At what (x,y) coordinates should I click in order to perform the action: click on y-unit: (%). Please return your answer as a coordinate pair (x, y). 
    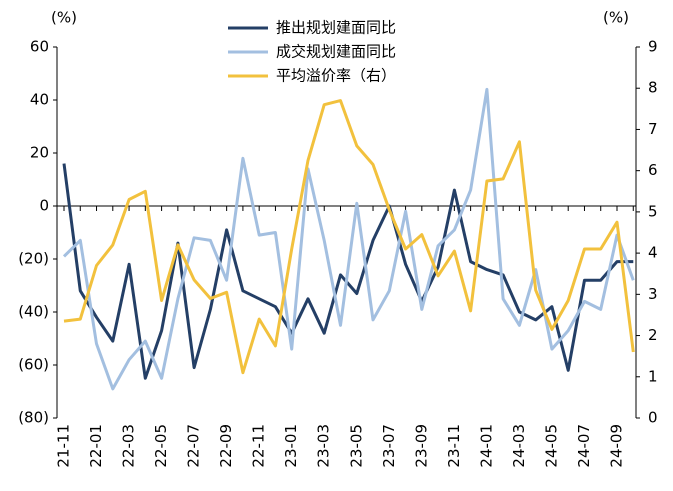
    Looking at the image, I should click on (64, 18).